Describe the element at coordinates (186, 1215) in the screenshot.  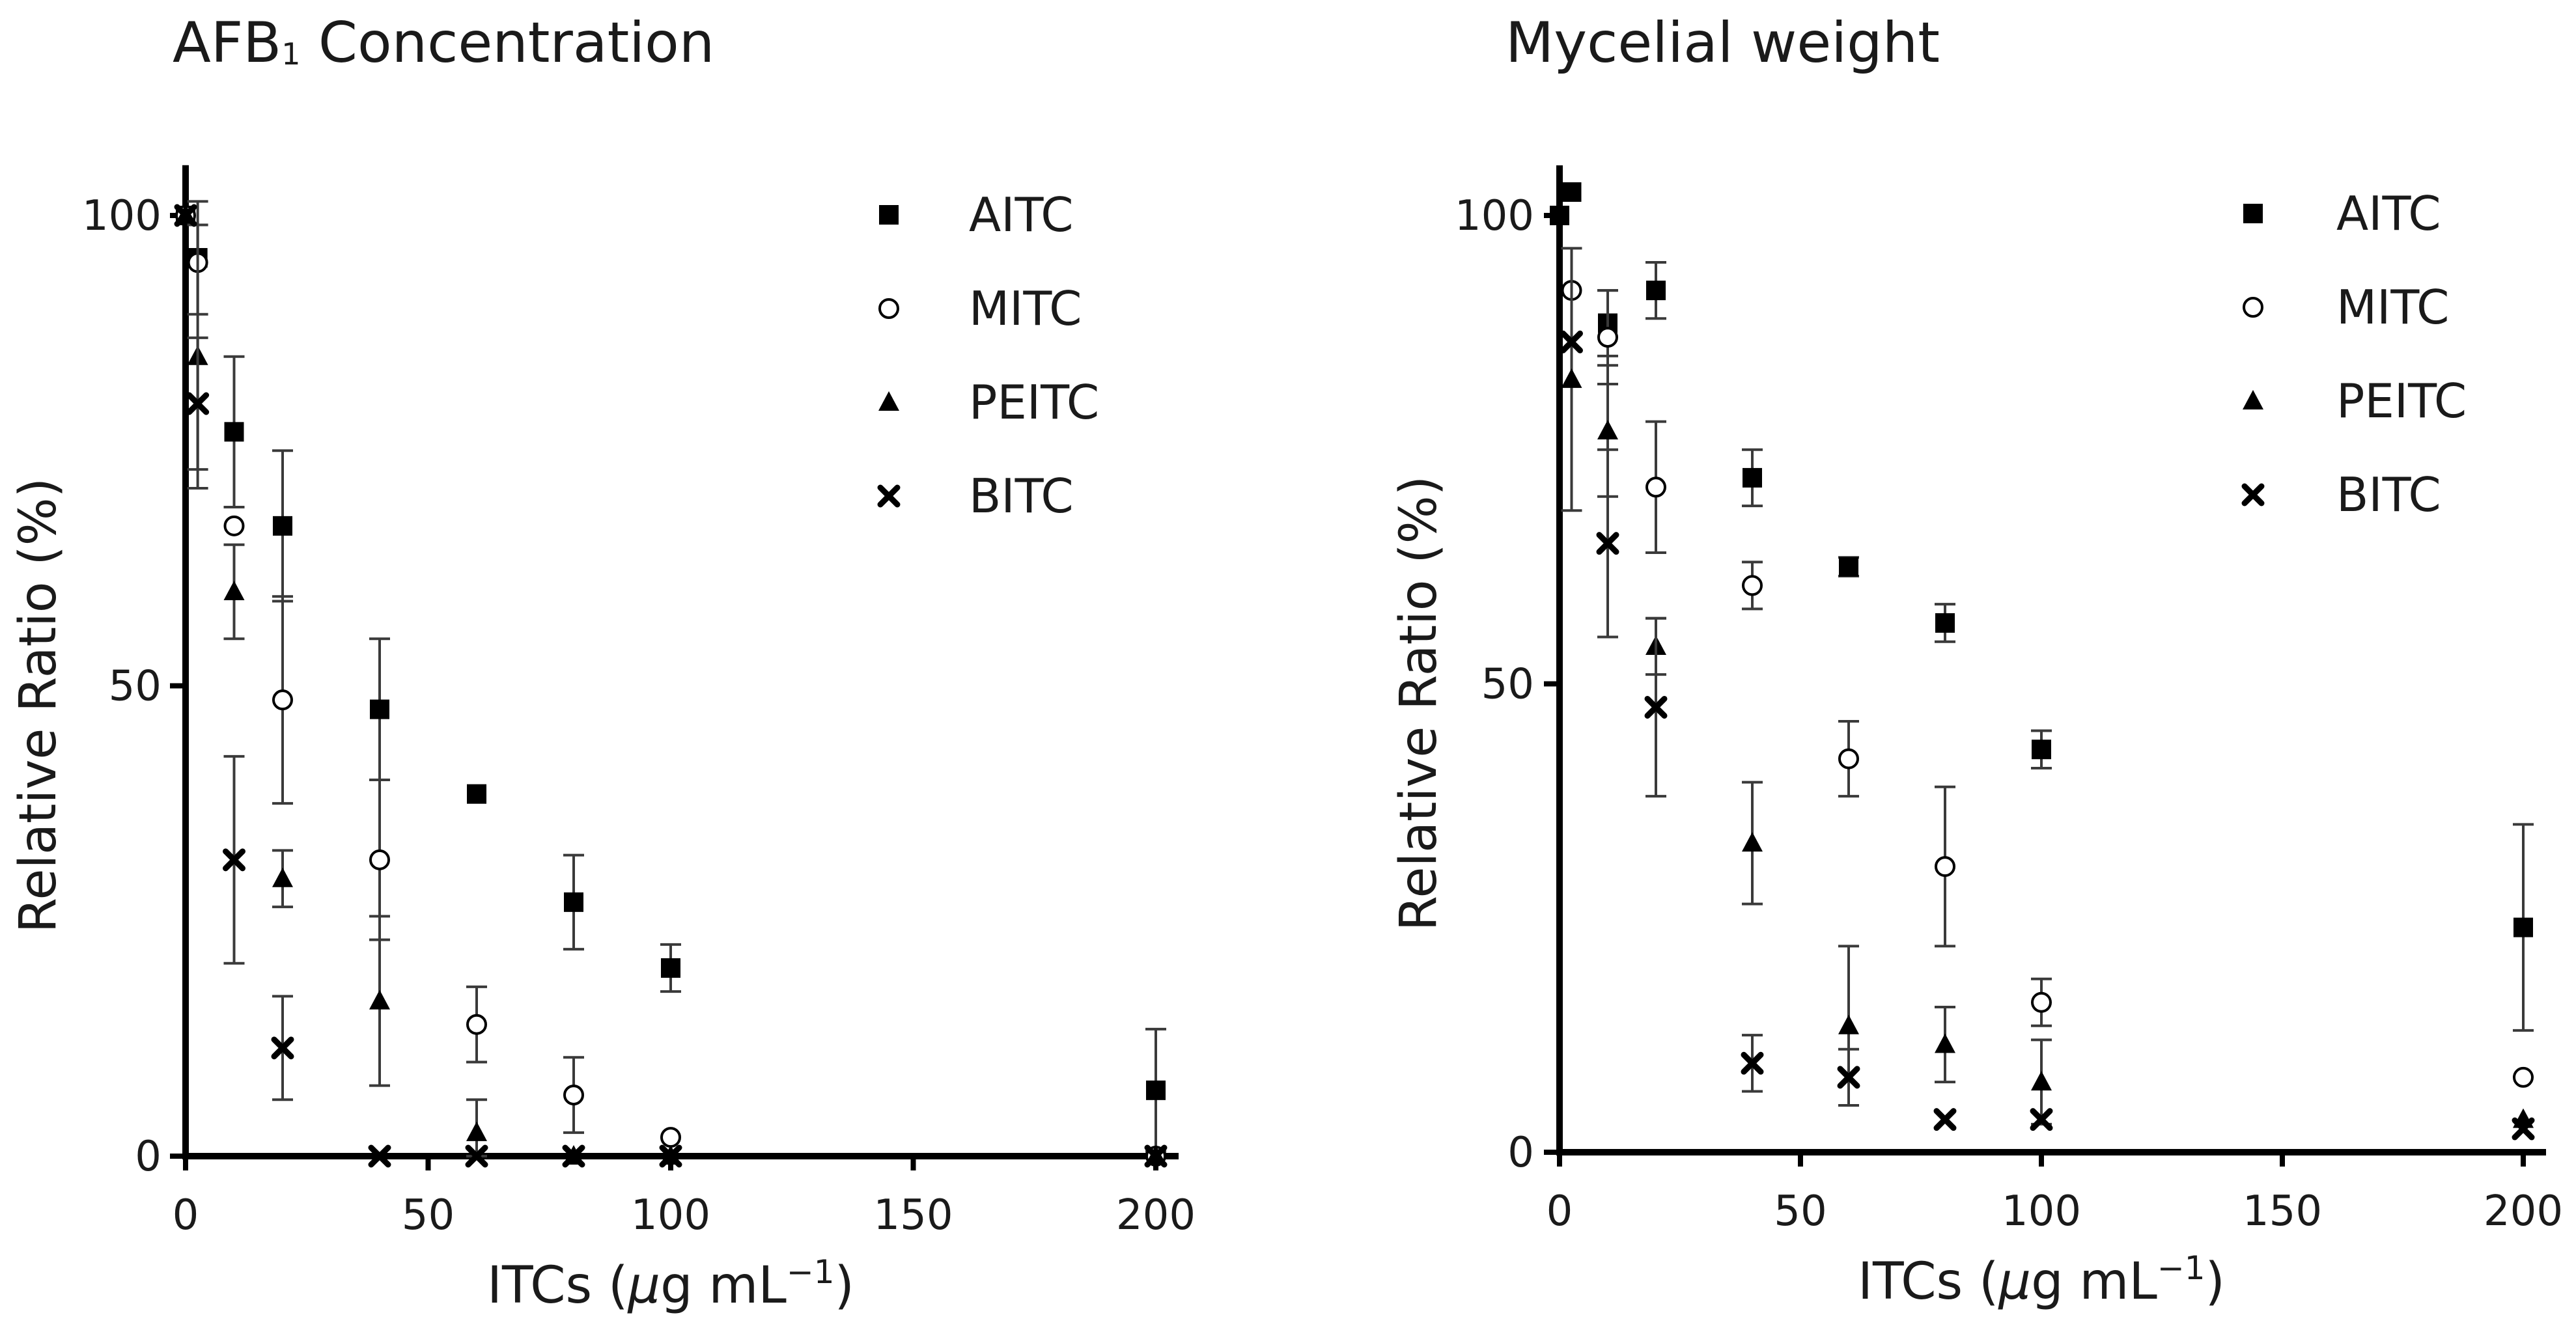
I see `x-tick-label: 0` at that location.